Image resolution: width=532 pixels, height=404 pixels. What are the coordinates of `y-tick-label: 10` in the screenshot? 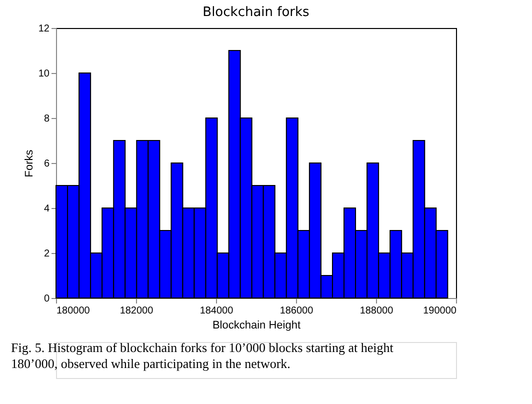 It's located at (44, 74).